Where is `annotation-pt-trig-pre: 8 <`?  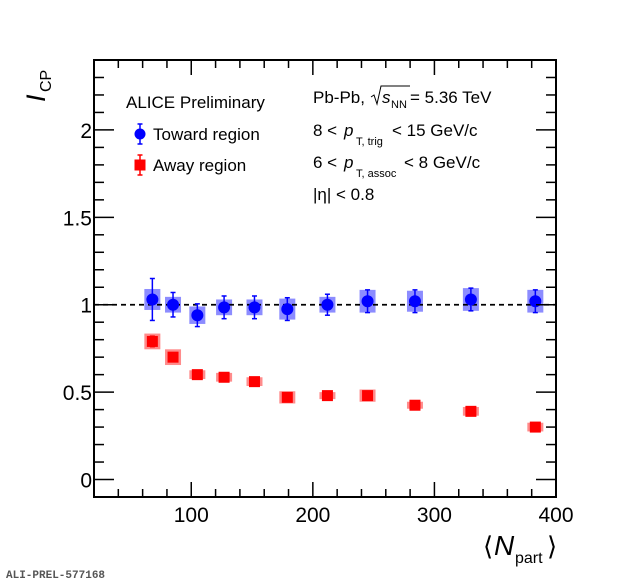 annotation-pt-trig-pre: 8 < is located at coordinates (325, 130).